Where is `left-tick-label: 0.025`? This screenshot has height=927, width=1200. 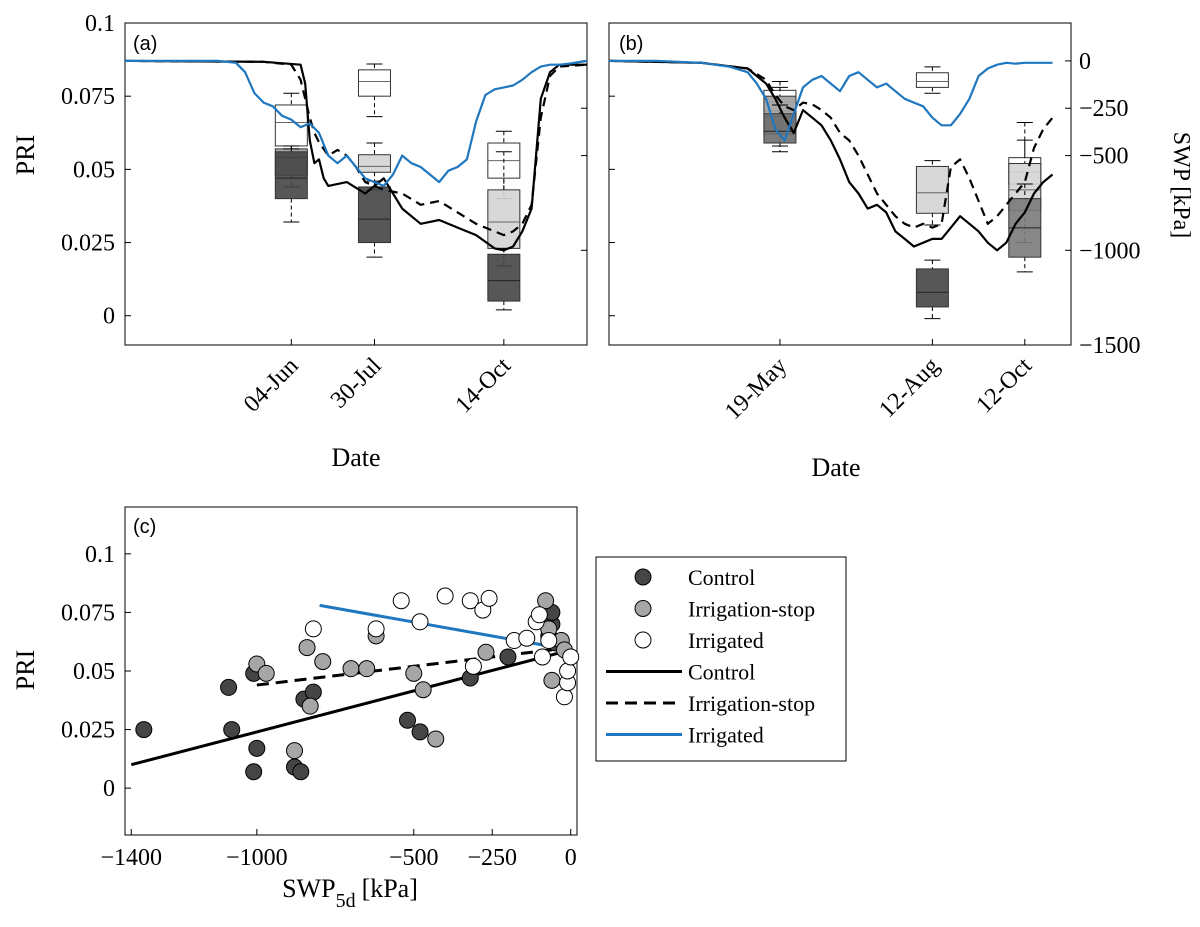
left-tick-label: 0.025 is located at coordinates (88, 244).